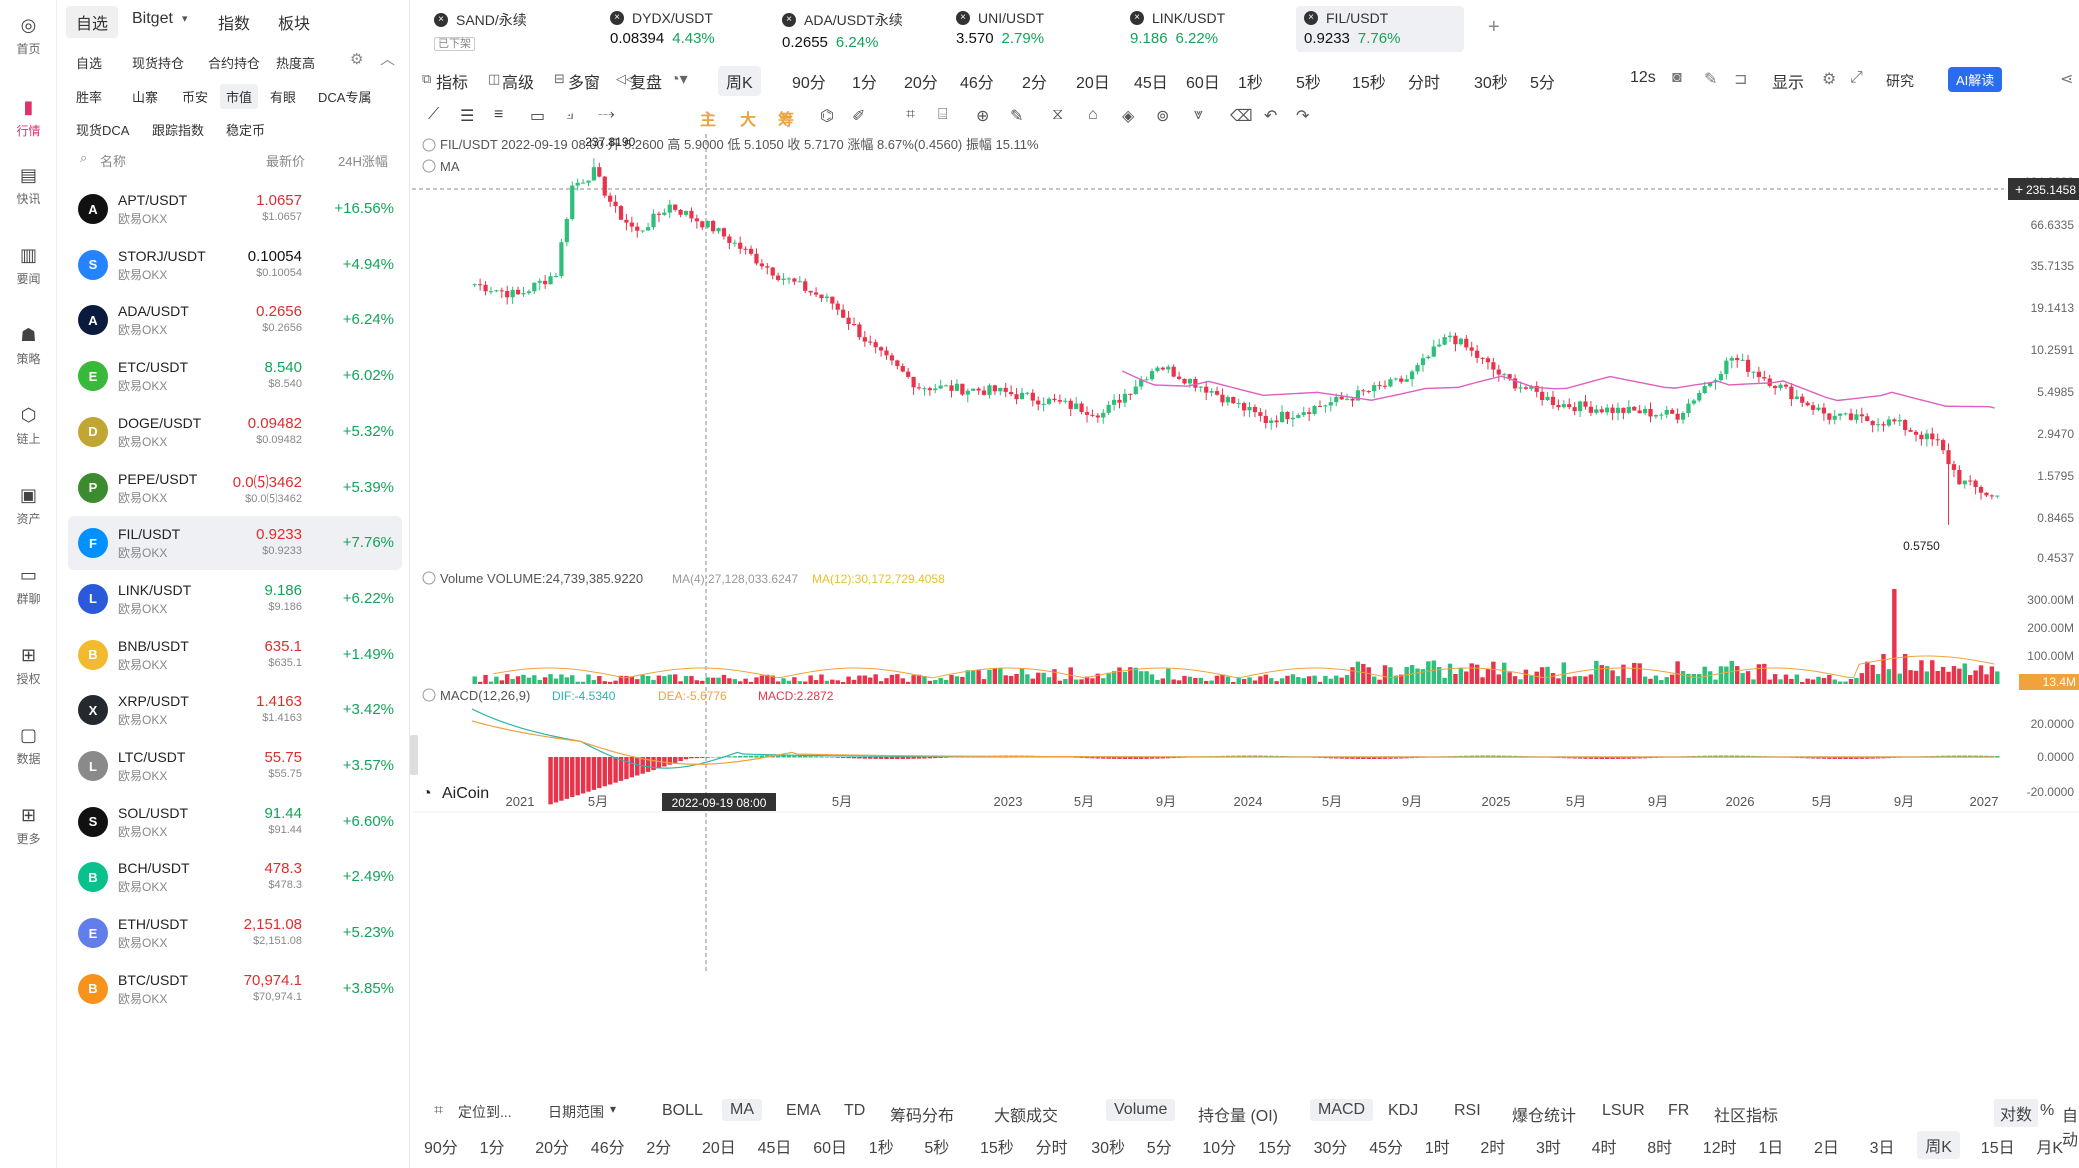 The width and height of the screenshot is (2079, 1168). I want to click on period-option: 周K, so click(1938, 1145).